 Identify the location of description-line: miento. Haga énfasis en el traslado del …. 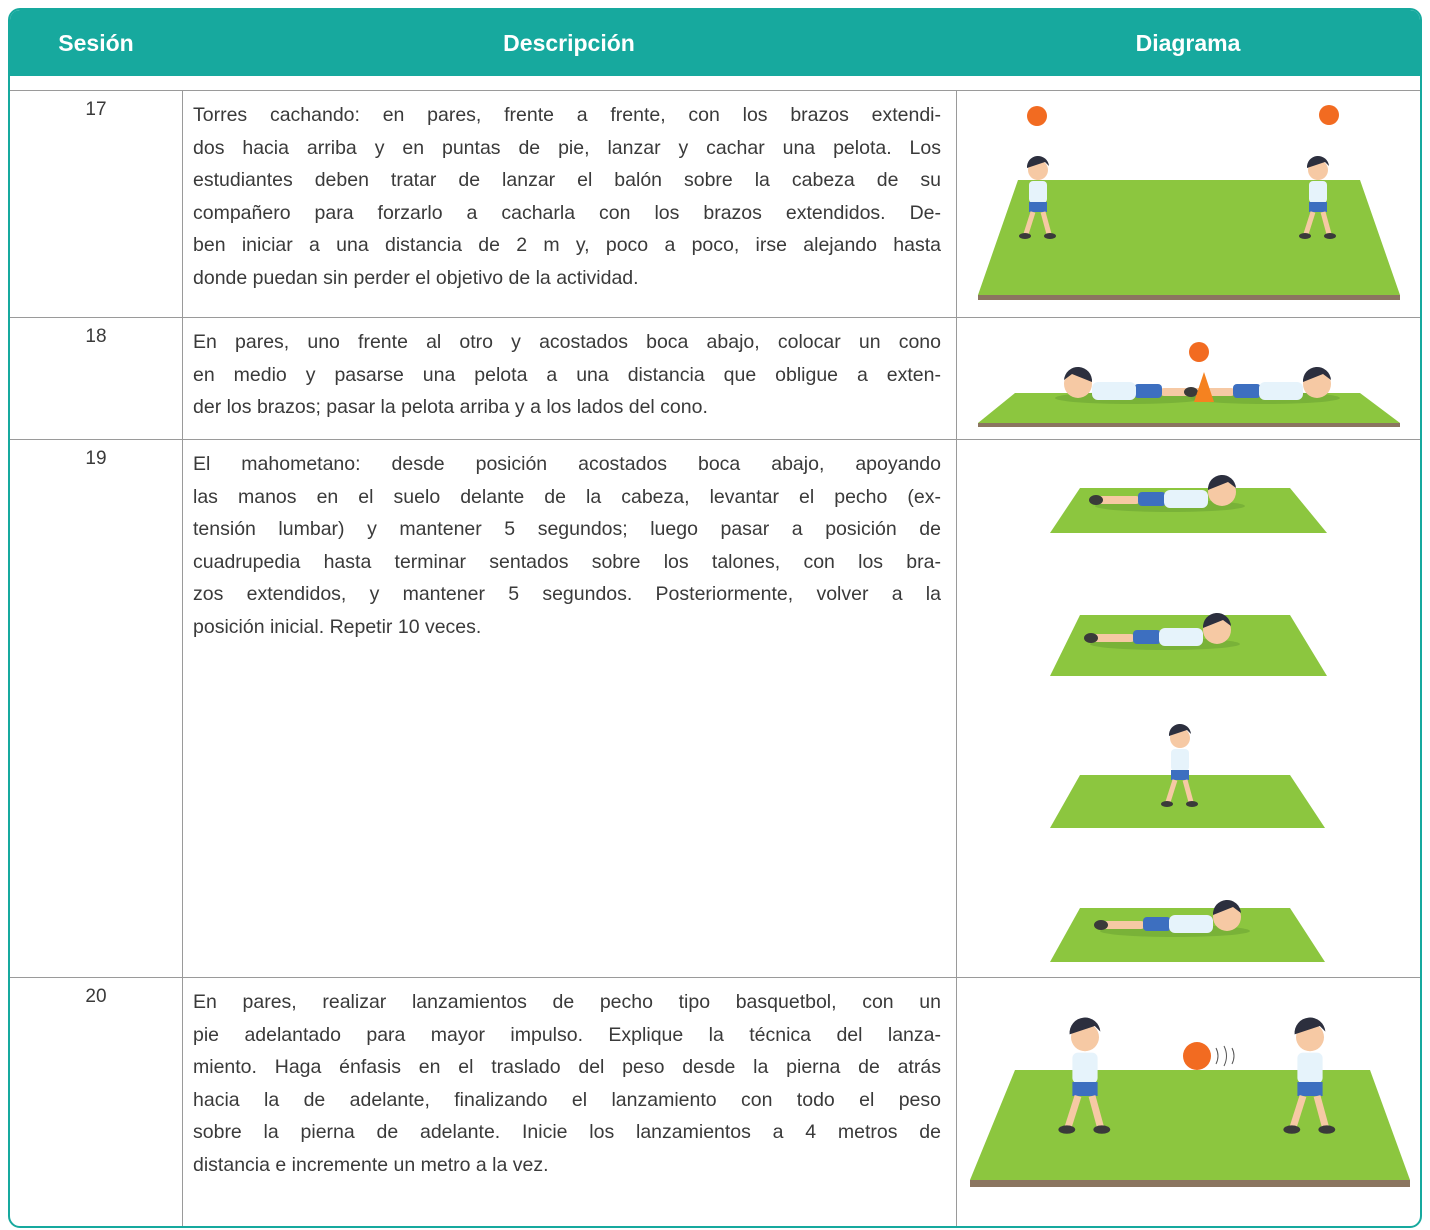
(567, 1067).